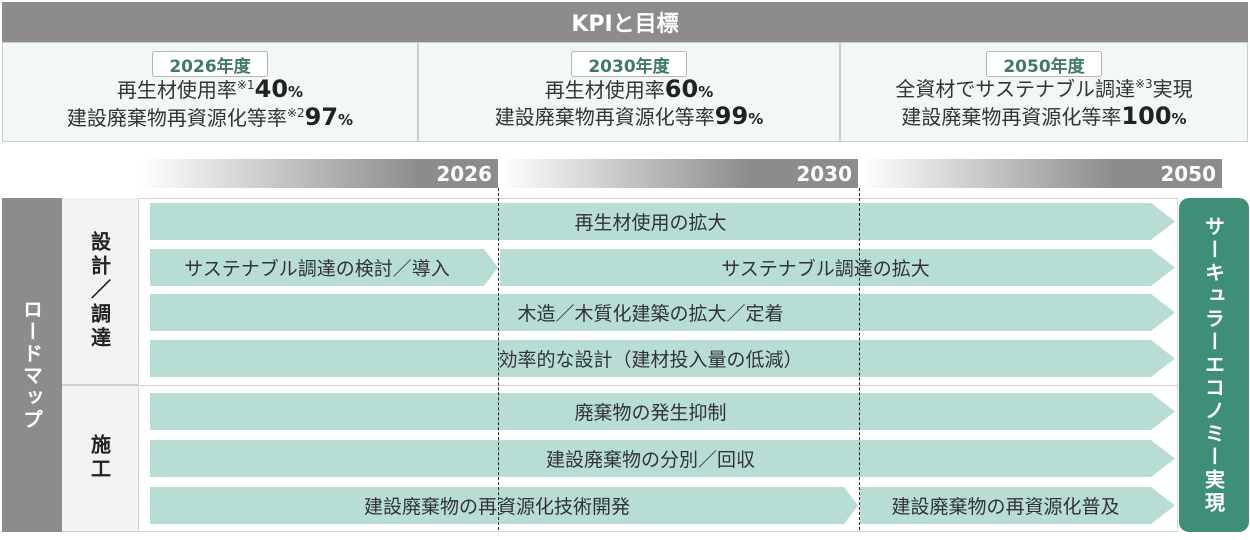  What do you see at coordinates (620, 385) in the screenshot?
I see `category-divider` at bounding box center [620, 385].